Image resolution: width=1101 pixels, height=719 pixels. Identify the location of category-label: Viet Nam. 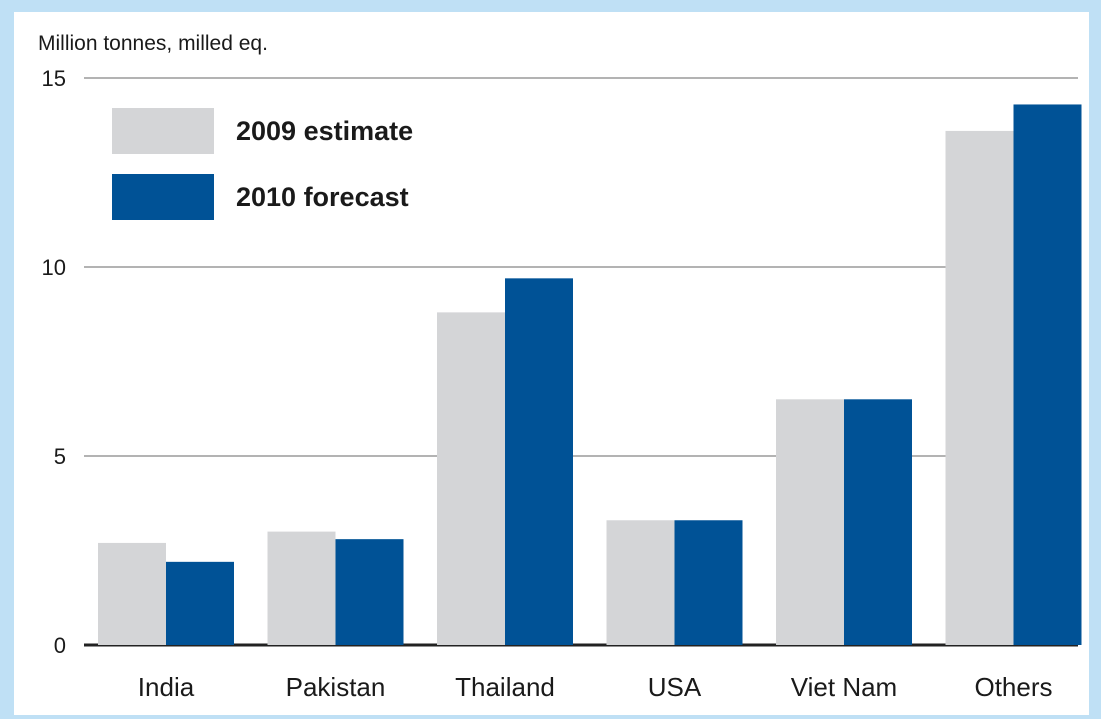
(844, 687).